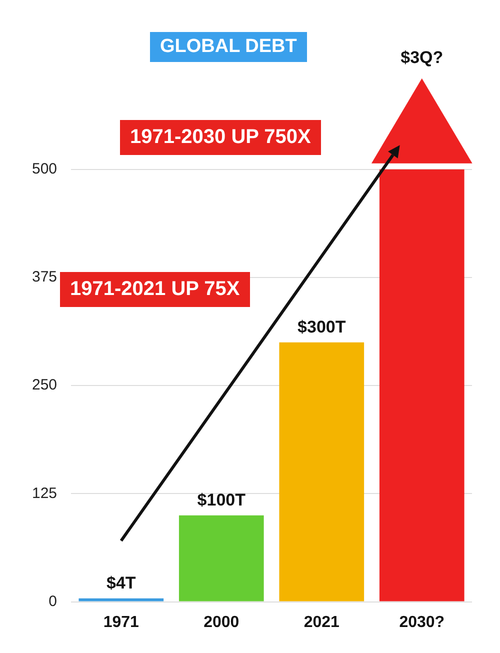 The height and width of the screenshot is (653, 500). I want to click on data-label: $100T, so click(221, 500).